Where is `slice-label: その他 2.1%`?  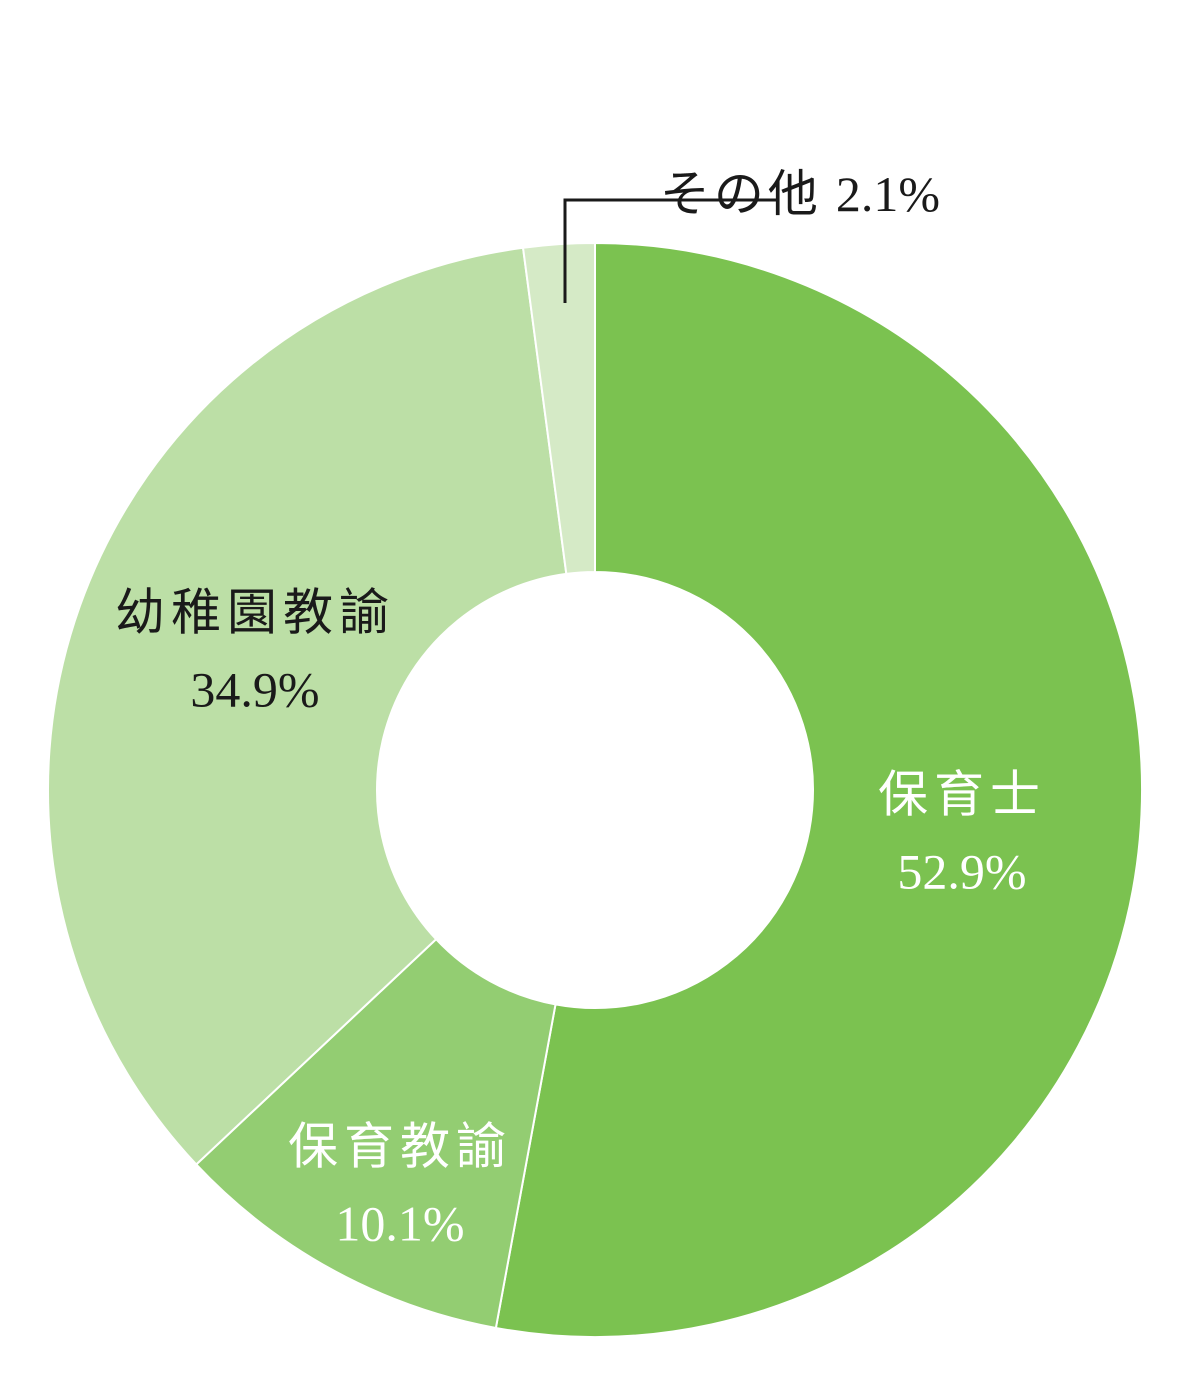
slice-label: その他 2.1% is located at coordinates (800, 194).